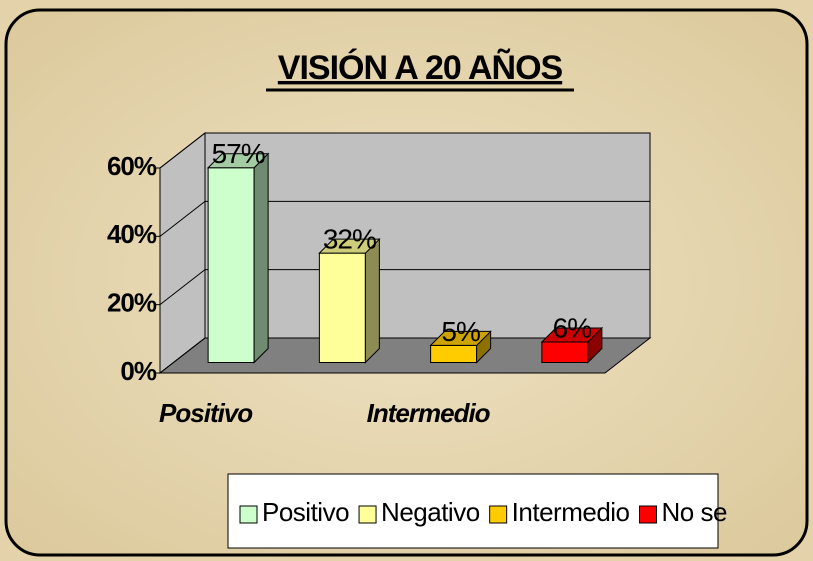  I want to click on y-tick-label: 40%, so click(132, 234).